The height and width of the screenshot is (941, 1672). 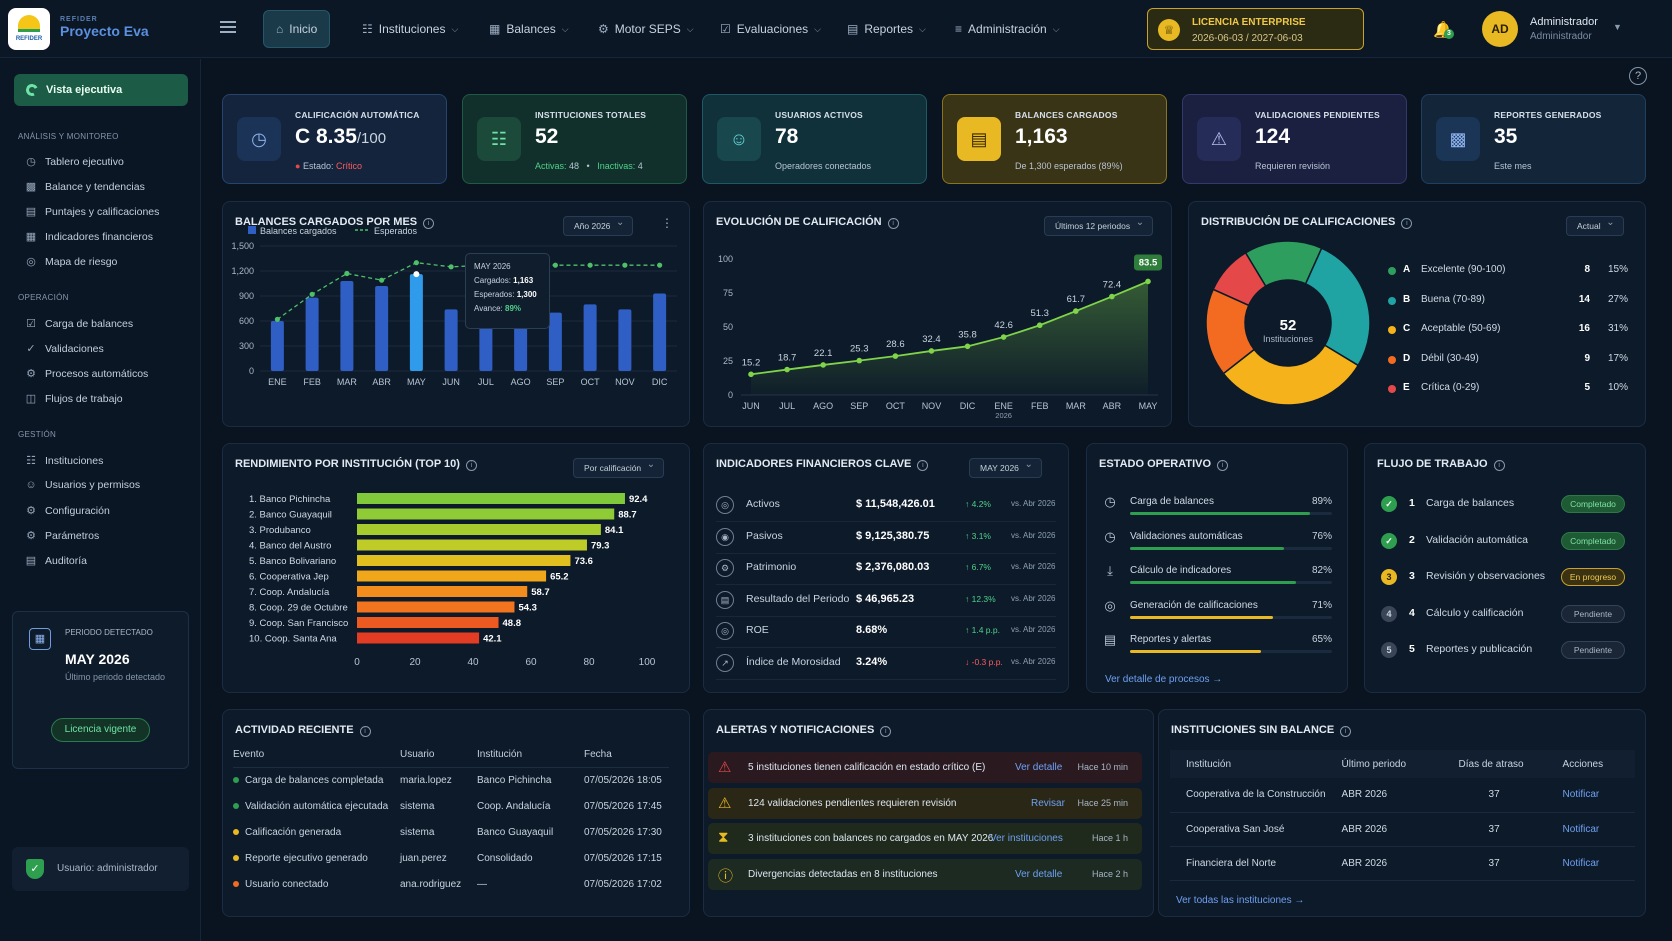 What do you see at coordinates (590, 337) in the screenshot?
I see `bar-oct` at bounding box center [590, 337].